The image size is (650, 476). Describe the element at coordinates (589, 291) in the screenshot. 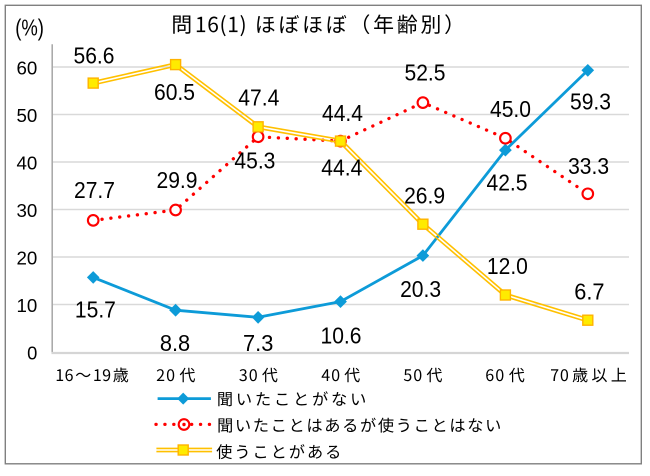

I see `svg-text: 6.7` at that location.